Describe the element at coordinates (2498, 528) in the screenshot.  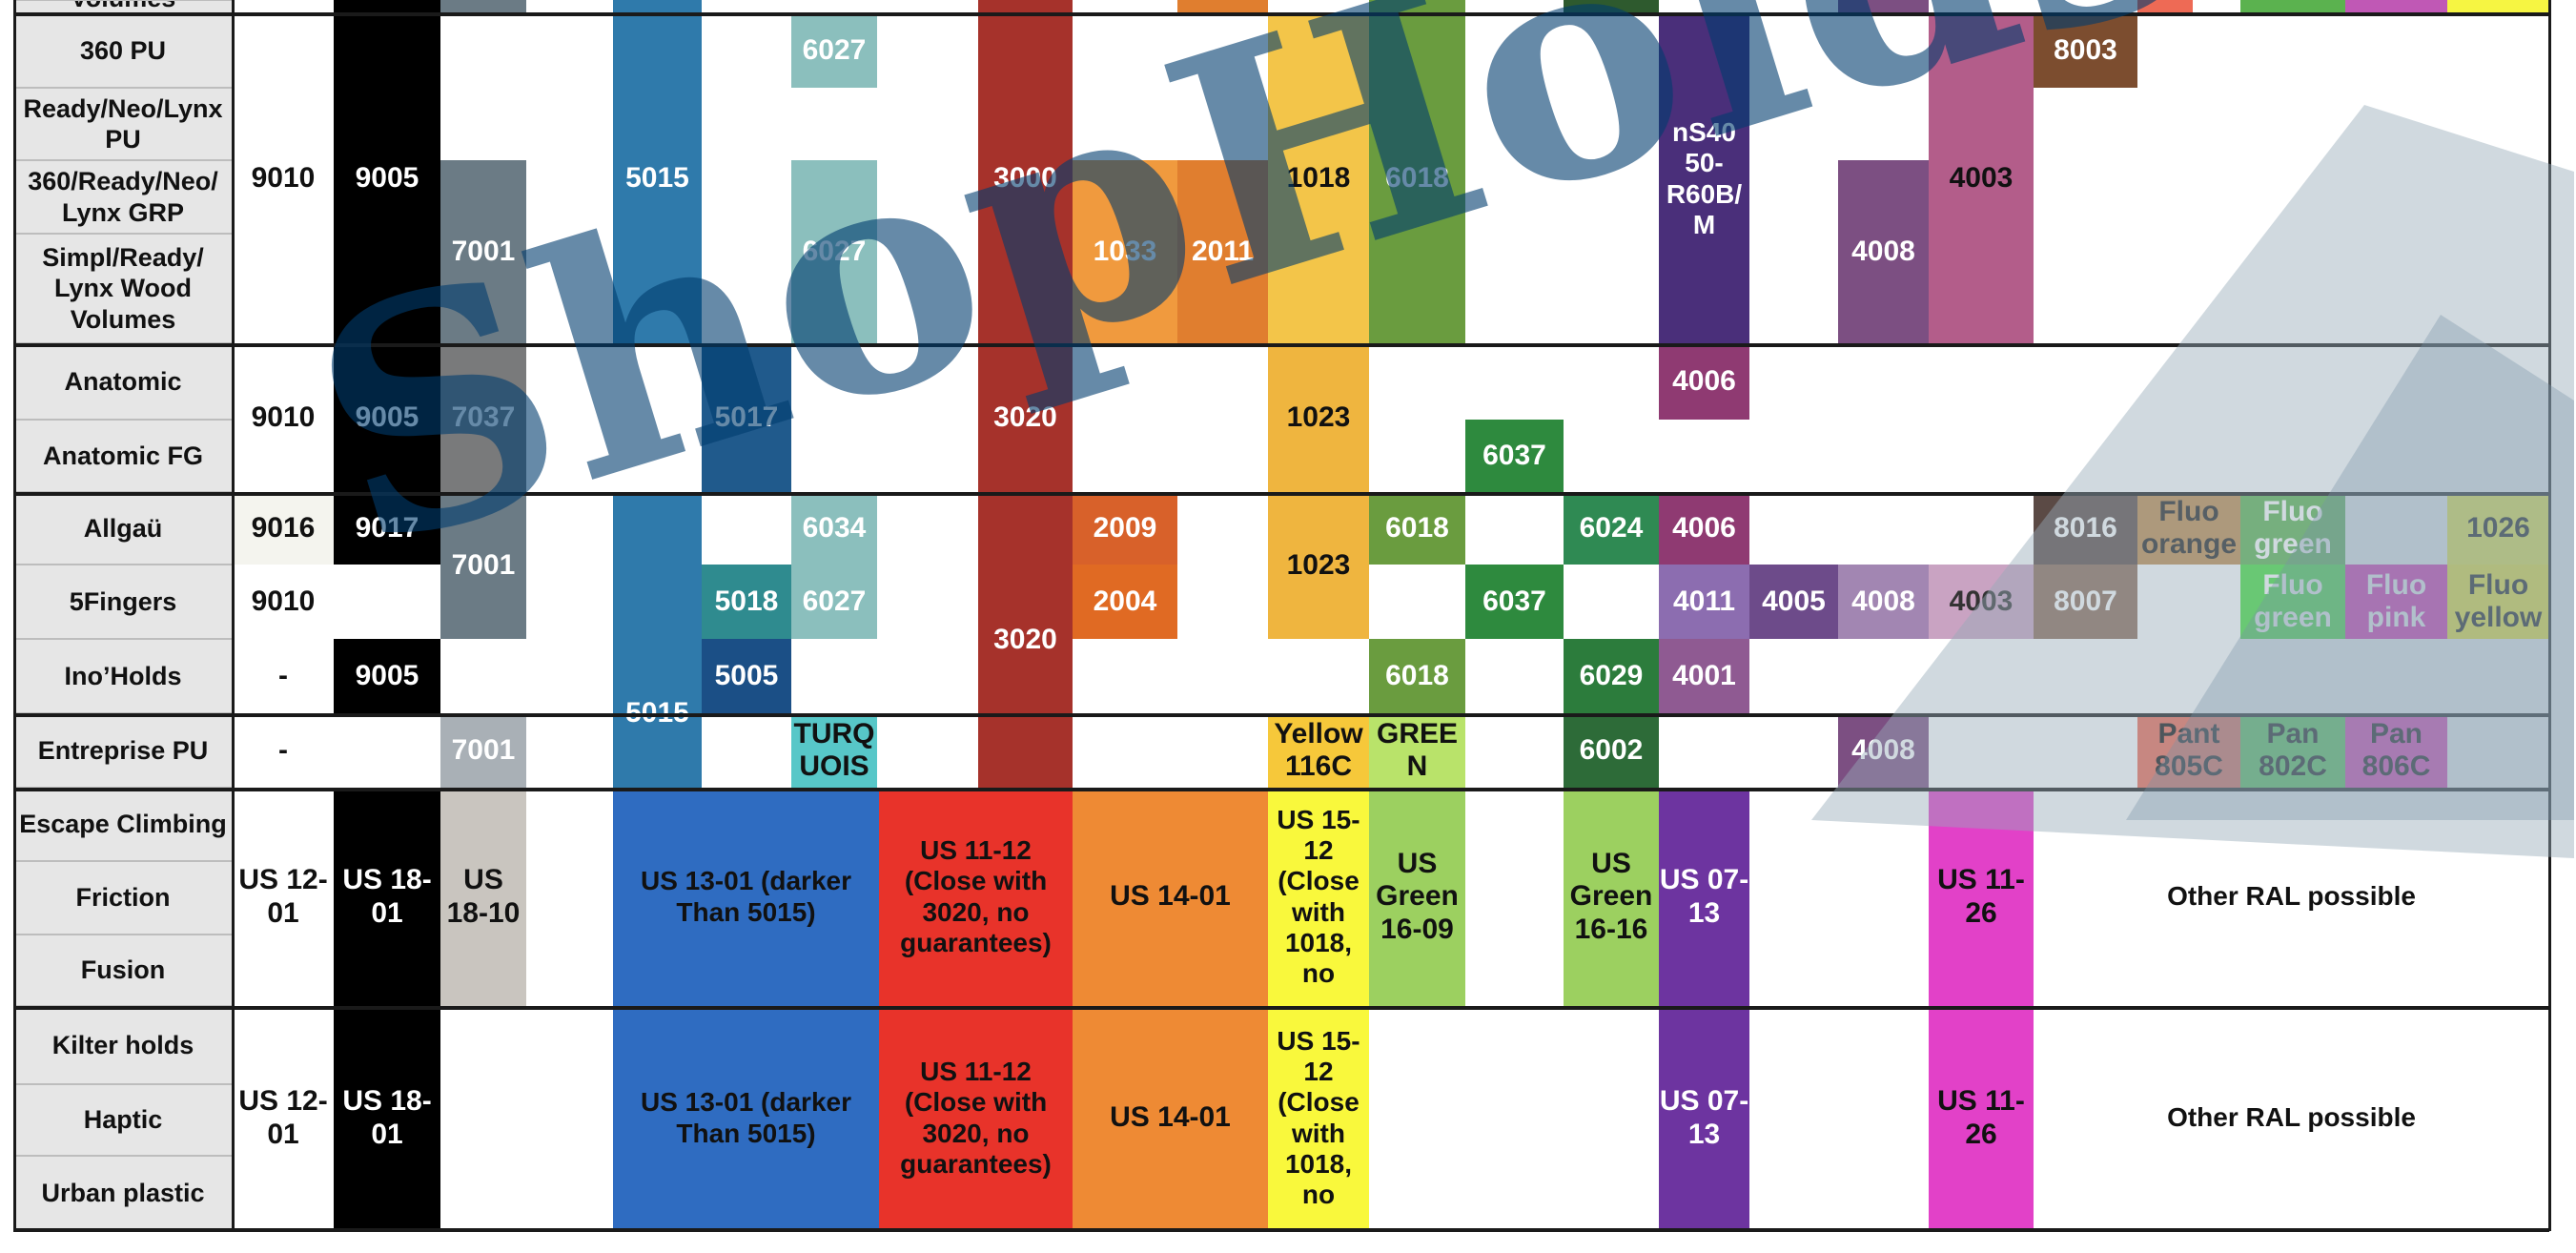
I see `color-cell-y-1026: 1026` at that location.